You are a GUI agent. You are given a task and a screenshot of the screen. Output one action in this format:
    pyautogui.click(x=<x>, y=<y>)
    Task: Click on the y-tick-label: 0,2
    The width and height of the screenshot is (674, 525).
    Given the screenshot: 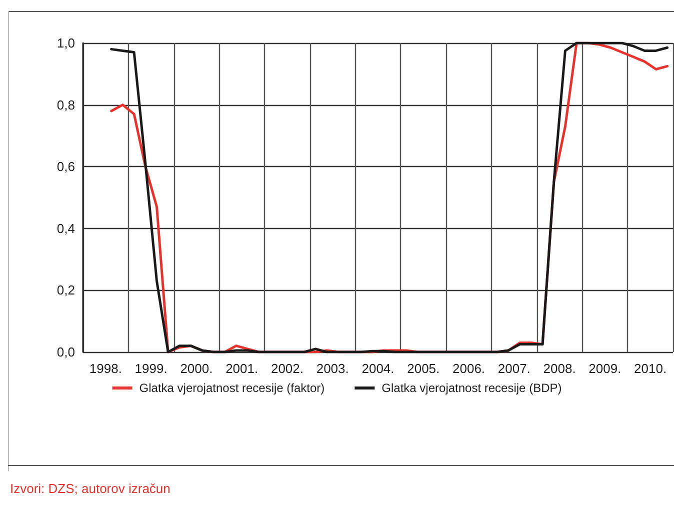 What is the action you would take?
    pyautogui.click(x=65, y=290)
    